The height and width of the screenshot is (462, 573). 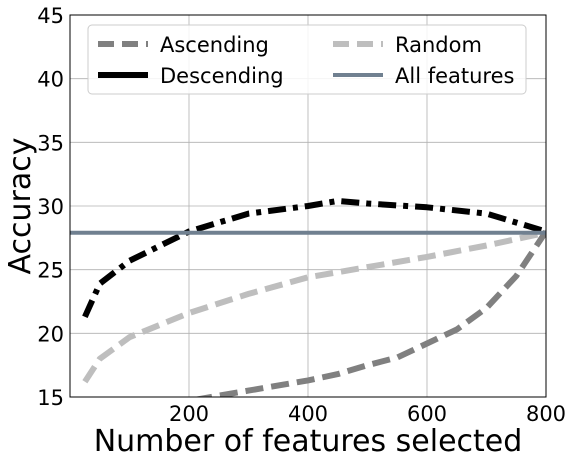 I want to click on legend-box, so click(x=307, y=59).